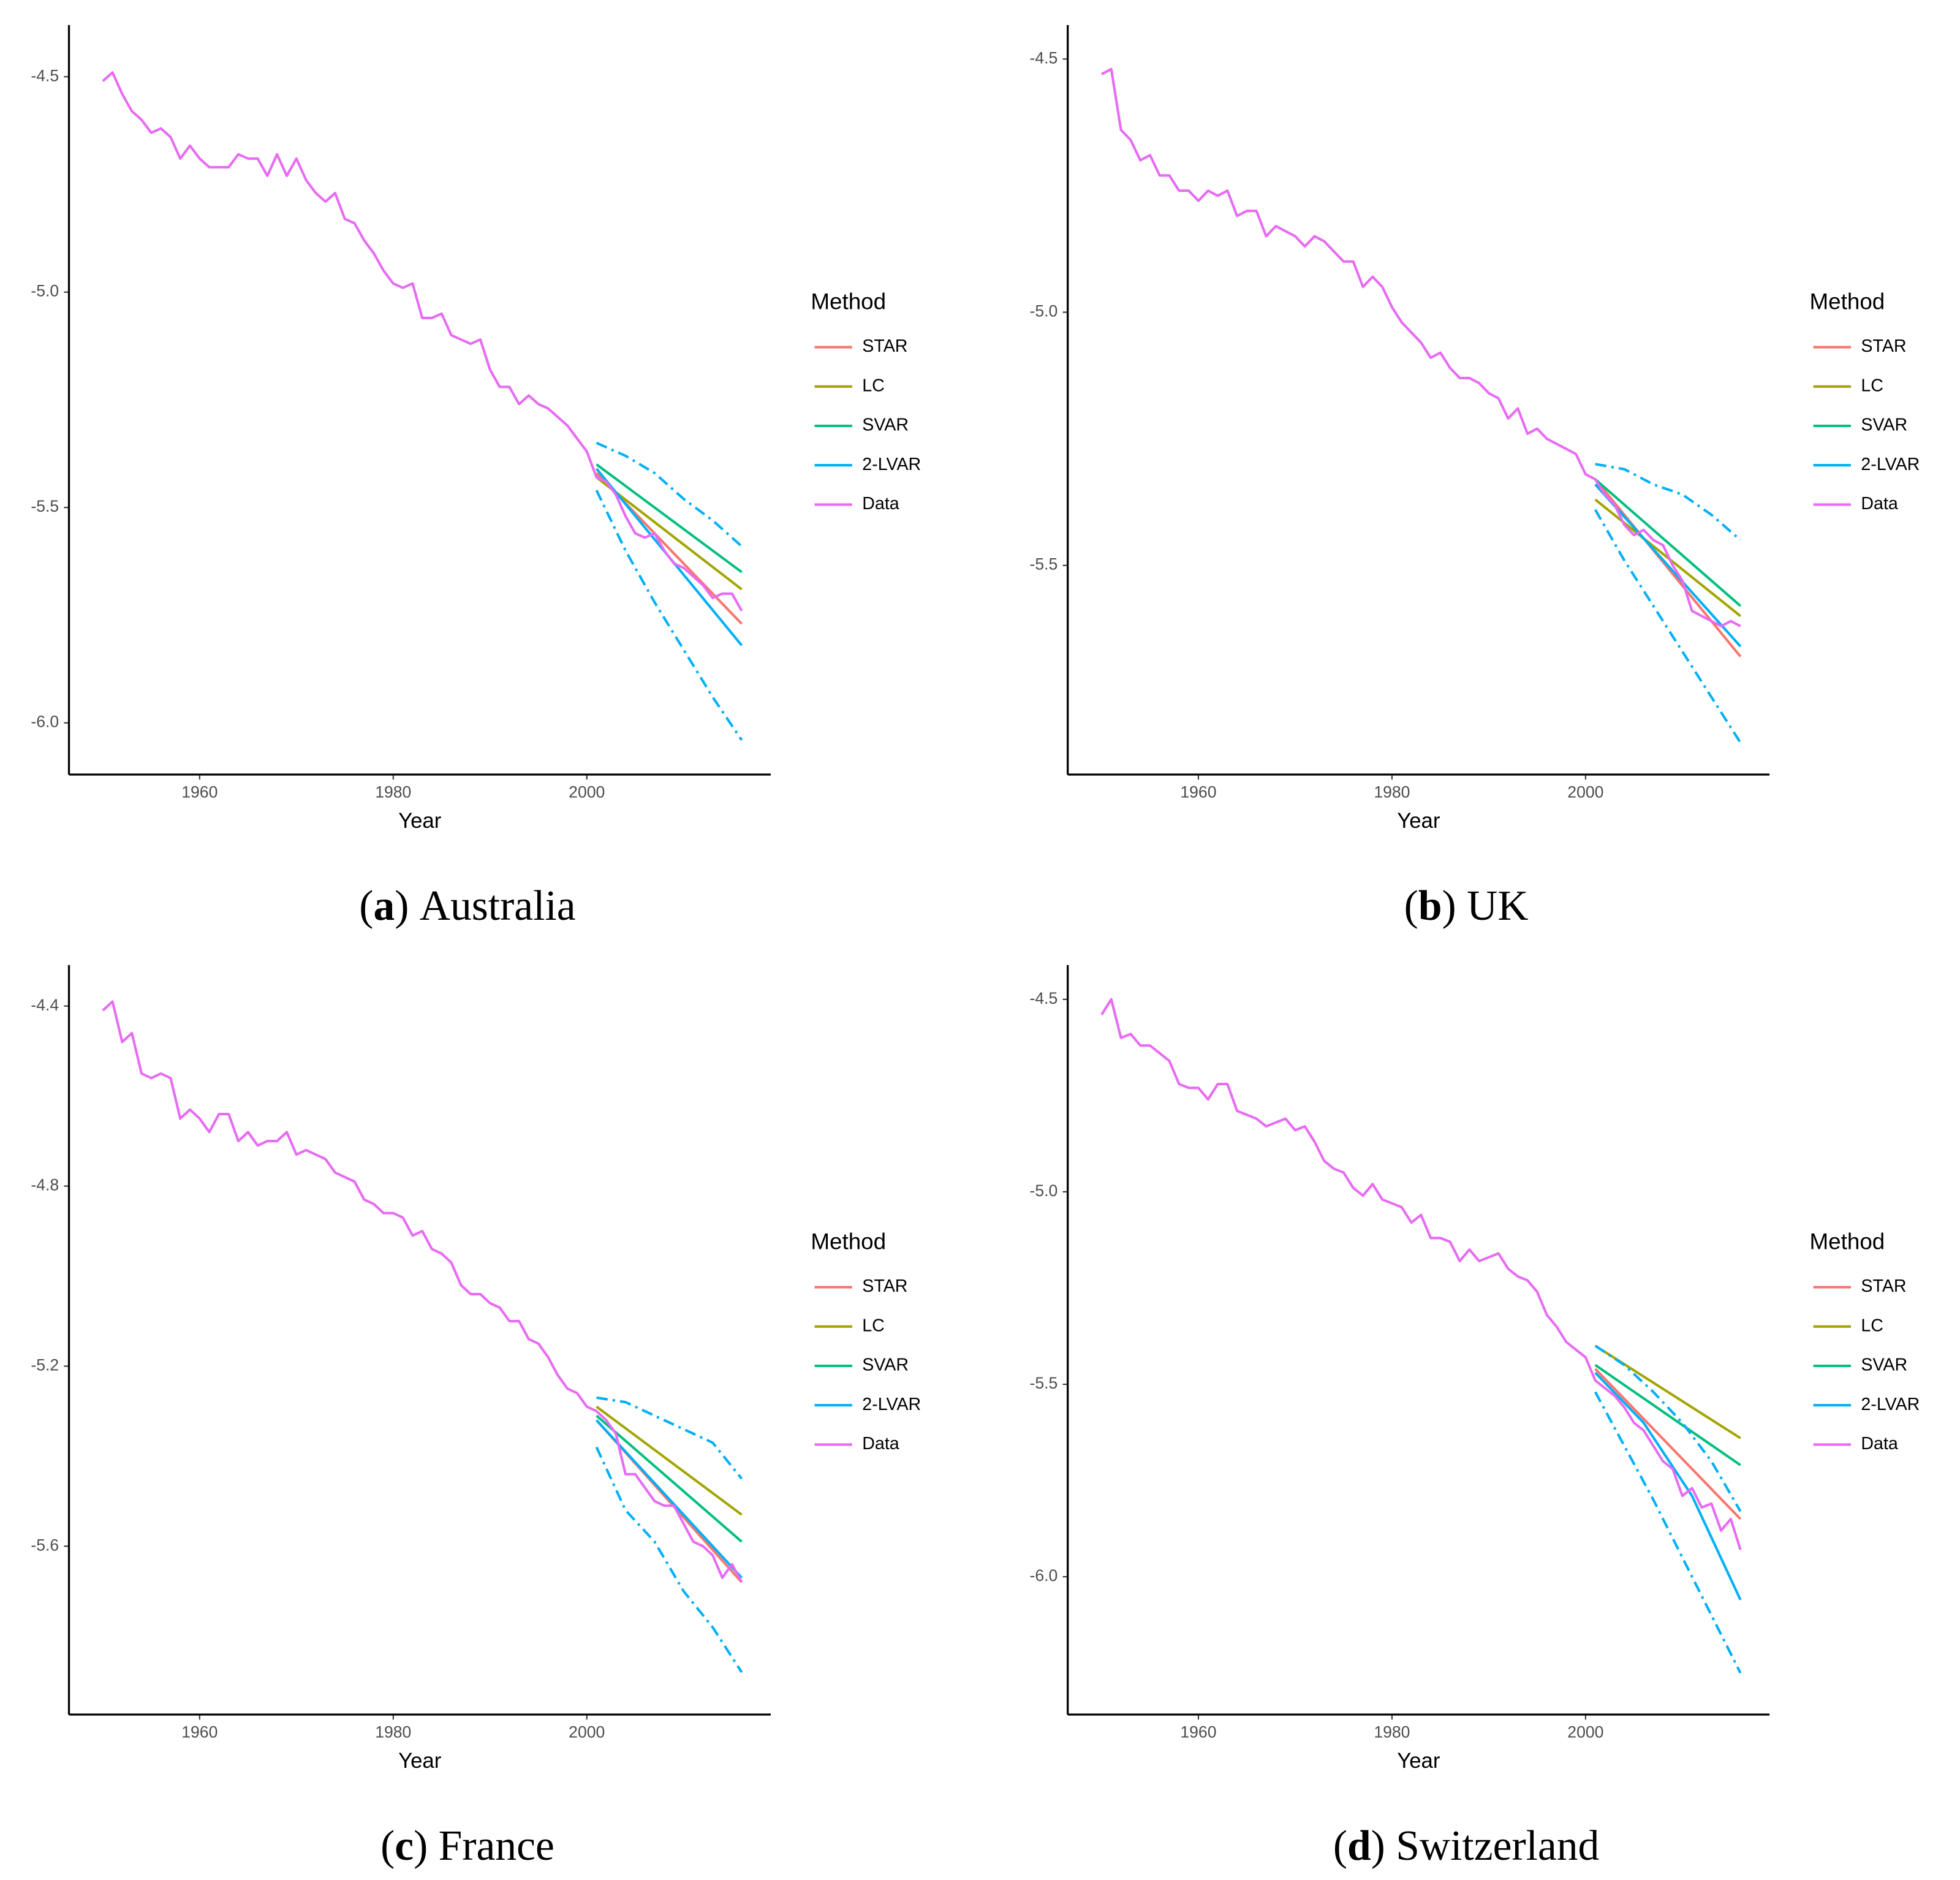 This screenshot has width=1960, height=1880. Describe the element at coordinates (1497, 1846) in the screenshot. I see `caption-text: Switzerland` at that location.